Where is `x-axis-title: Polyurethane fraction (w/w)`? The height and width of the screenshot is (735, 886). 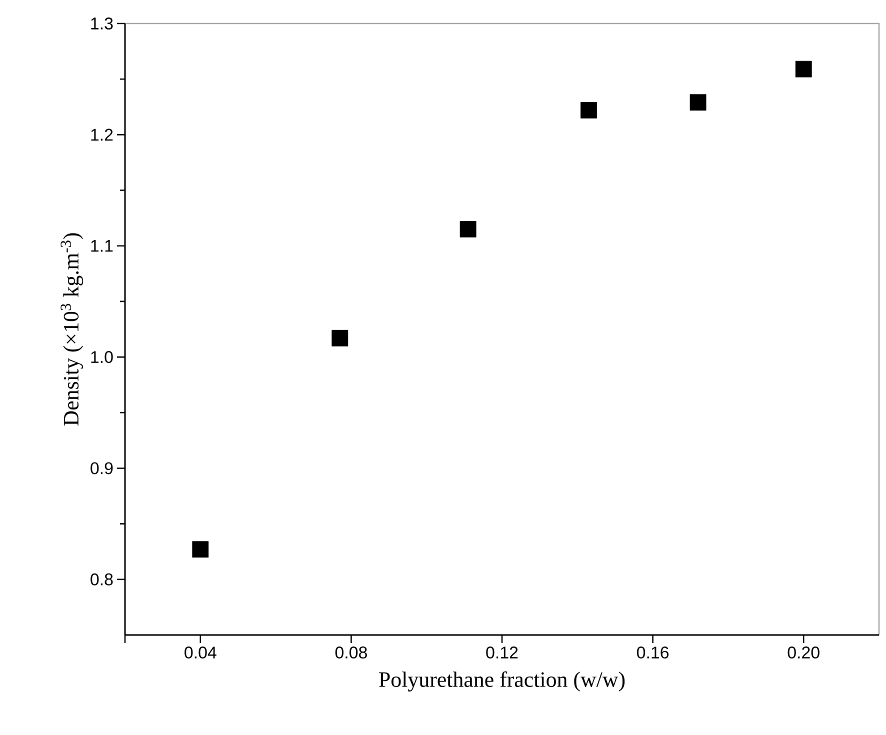
x-axis-title: Polyurethane fraction (w/w) is located at coordinates (502, 681).